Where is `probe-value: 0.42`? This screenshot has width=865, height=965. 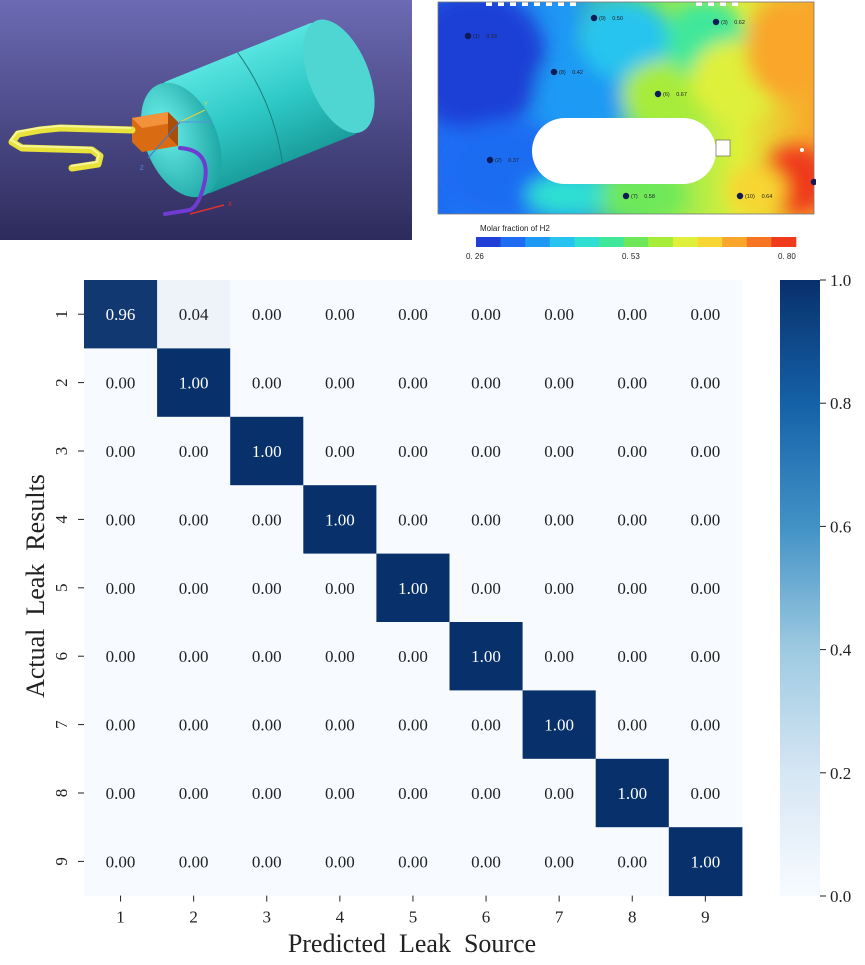 probe-value: 0.42 is located at coordinates (577, 73).